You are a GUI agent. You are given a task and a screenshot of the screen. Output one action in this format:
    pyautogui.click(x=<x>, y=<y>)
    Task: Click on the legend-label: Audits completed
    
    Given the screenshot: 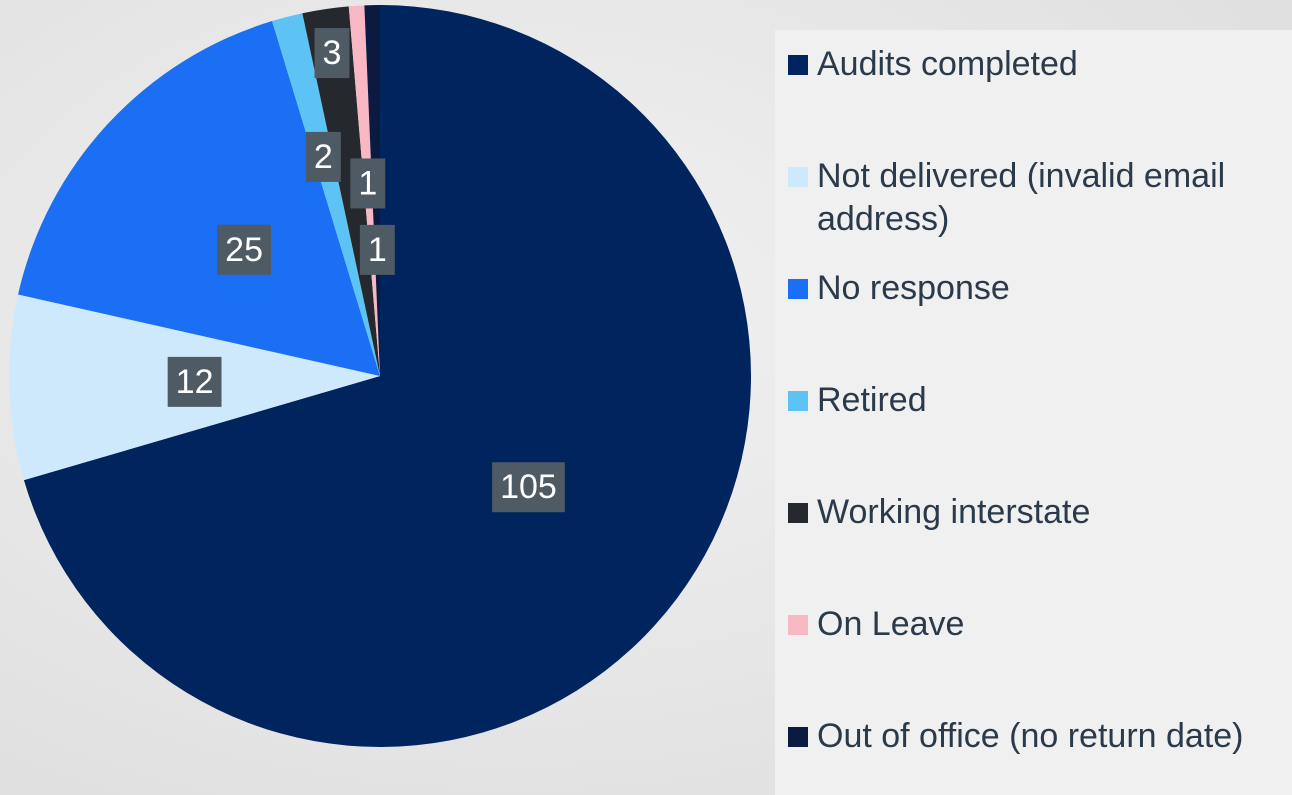 What is the action you would take?
    pyautogui.click(x=947, y=64)
    